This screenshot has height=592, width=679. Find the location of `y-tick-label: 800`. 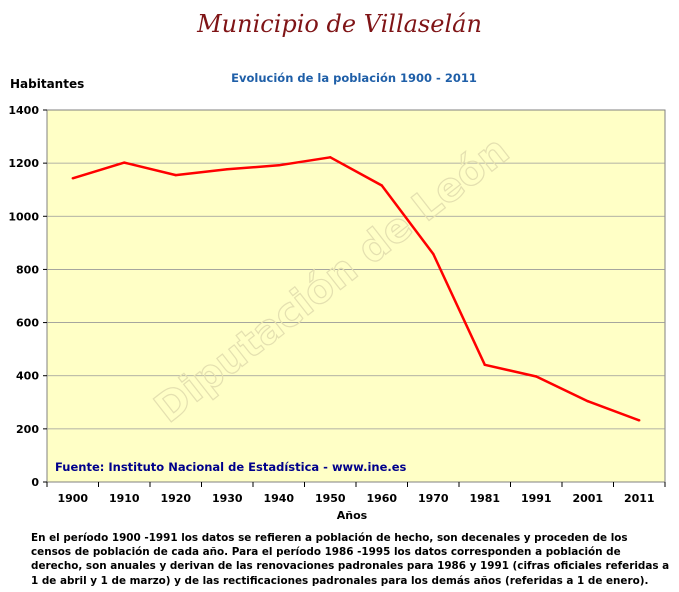

y-tick-label: 800 is located at coordinates (27, 269).